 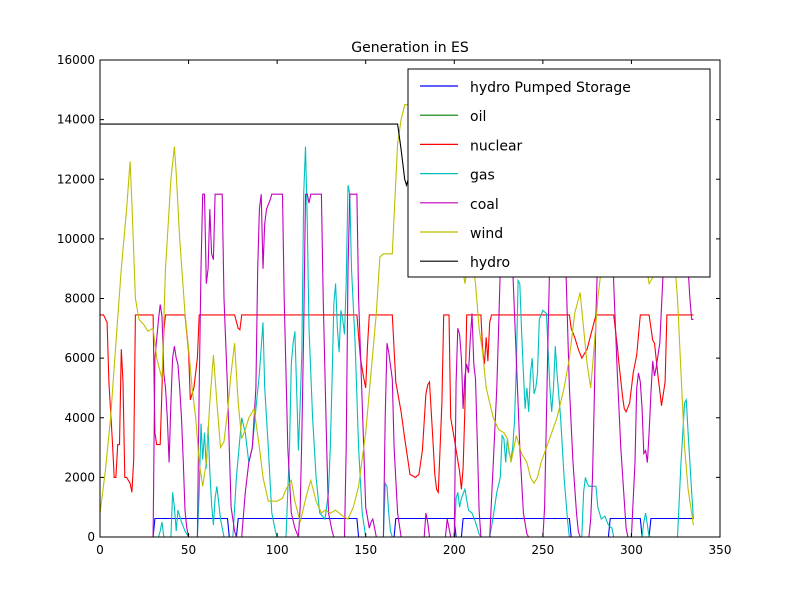 I want to click on y-tick-label: 12000, so click(x=76, y=179).